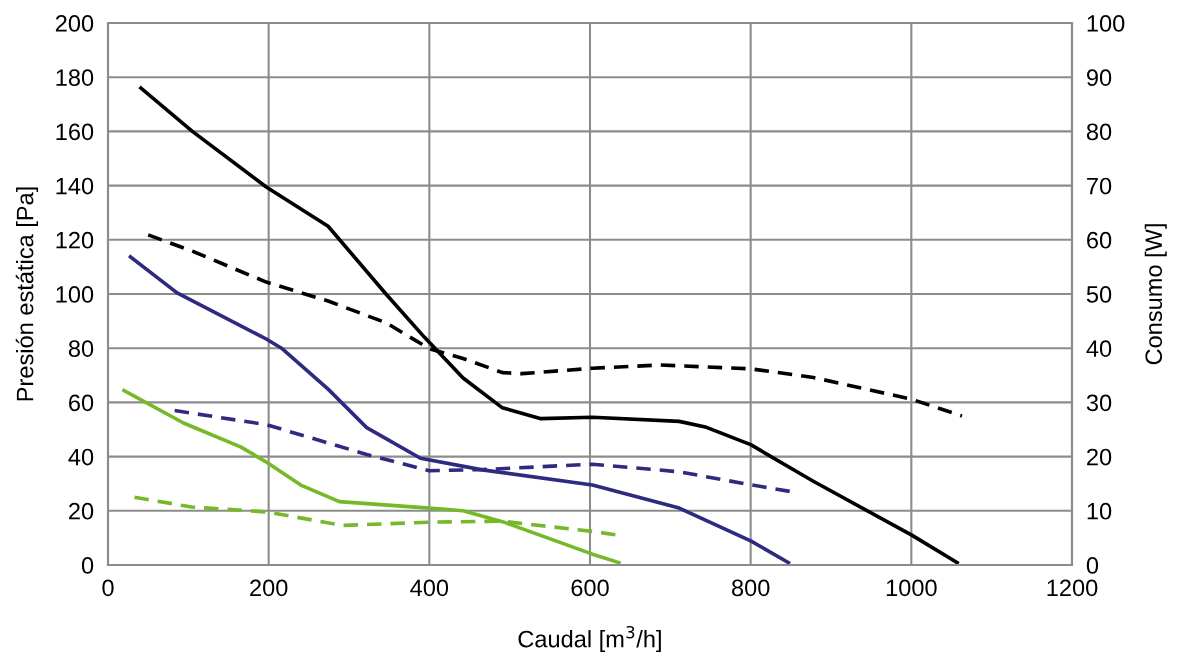  What do you see at coordinates (1106, 23) in the screenshot?
I see `y2-tick-label: 100` at bounding box center [1106, 23].